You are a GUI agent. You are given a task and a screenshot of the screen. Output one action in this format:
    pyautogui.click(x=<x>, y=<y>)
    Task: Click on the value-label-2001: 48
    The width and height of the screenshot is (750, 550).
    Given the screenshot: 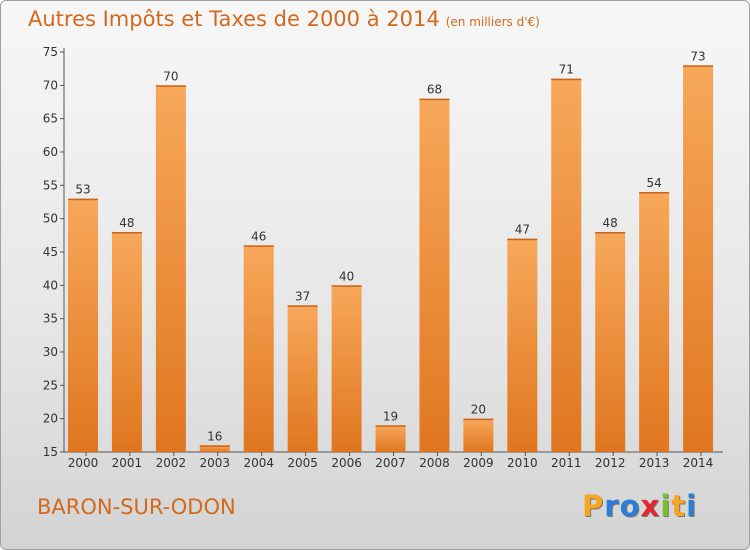 What is the action you would take?
    pyautogui.click(x=126, y=223)
    